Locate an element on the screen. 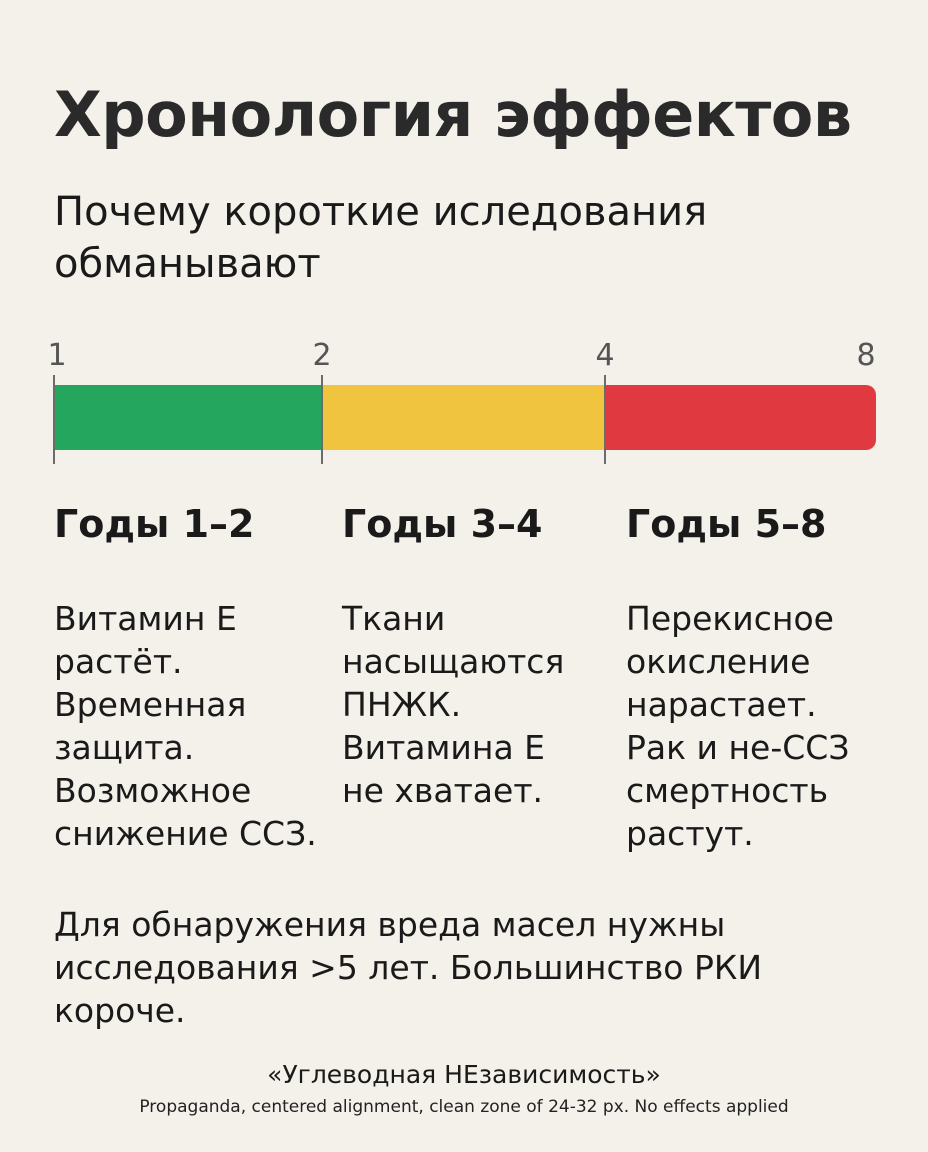  text-line: нарастает. is located at coordinates (721, 704).